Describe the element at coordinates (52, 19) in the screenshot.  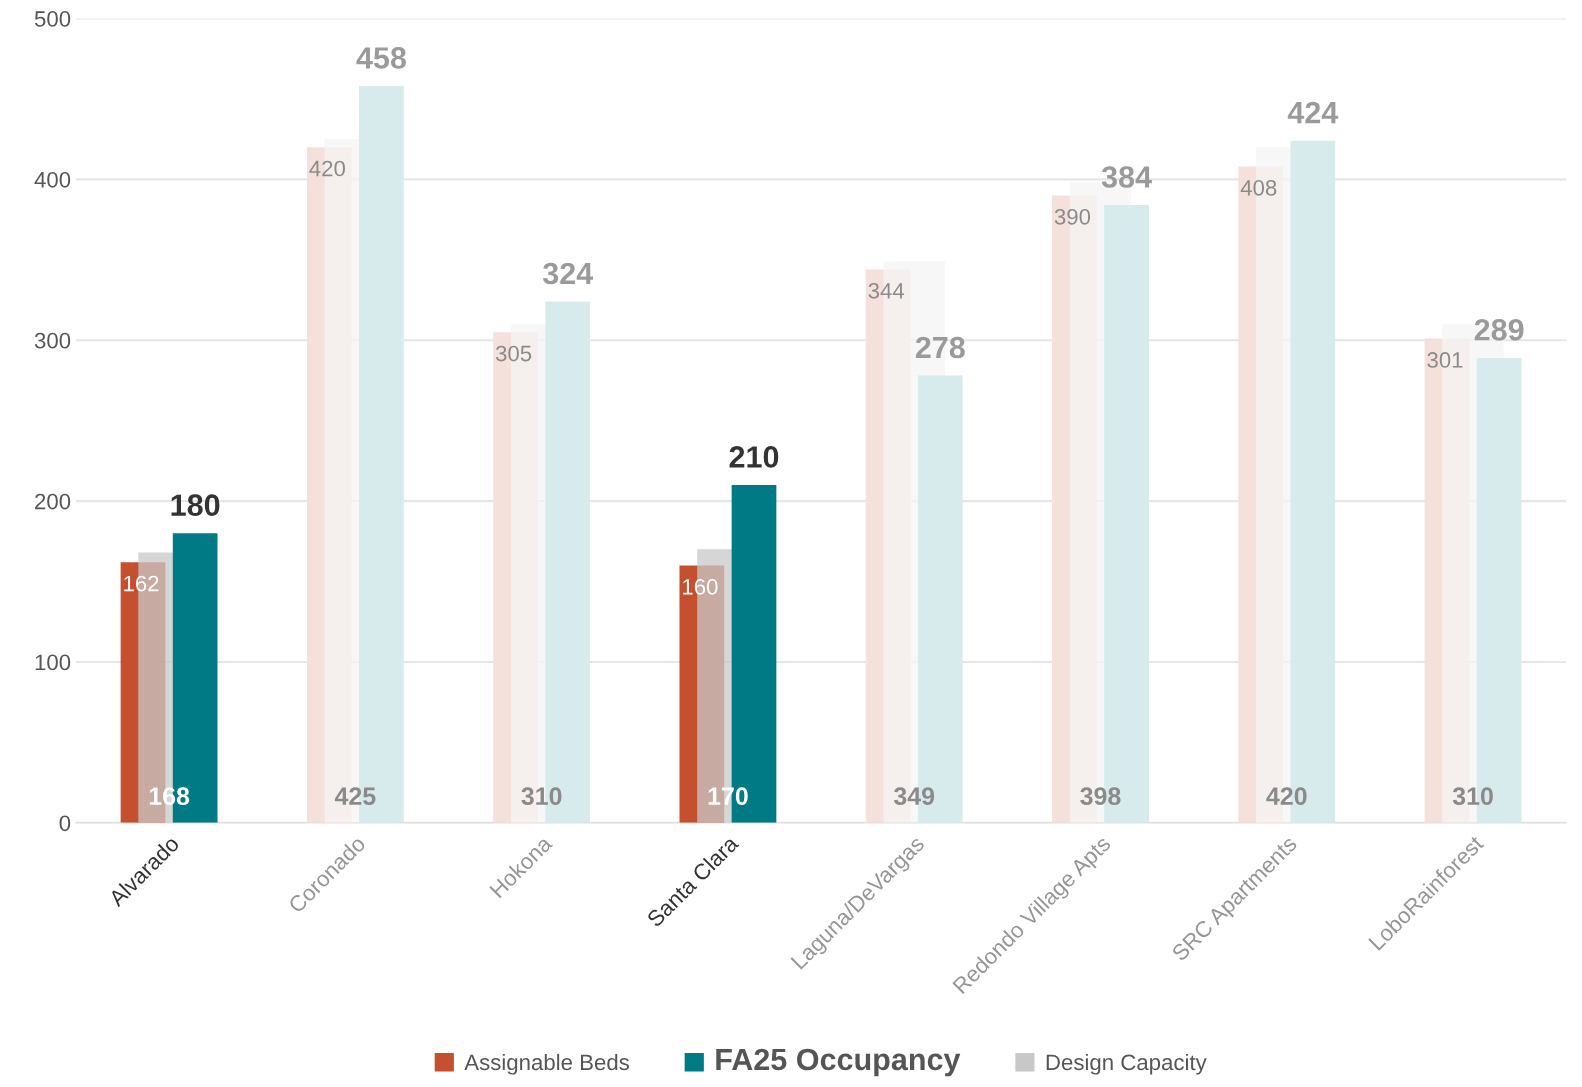
I see `y-tick-label: 500` at that location.